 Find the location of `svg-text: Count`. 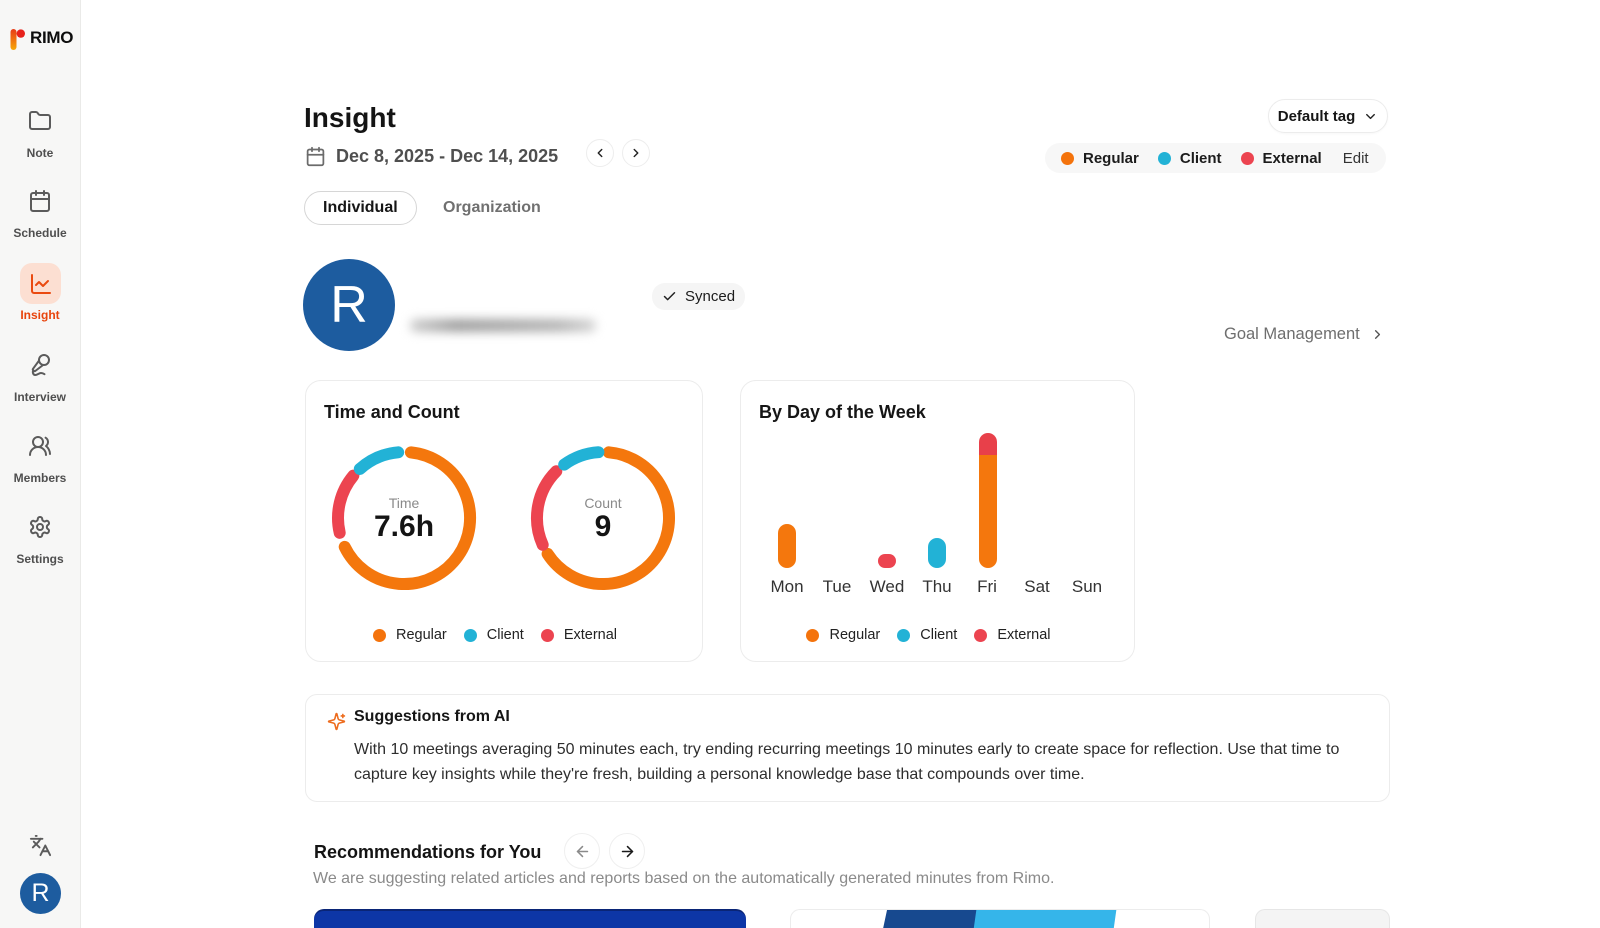

svg-text: Count is located at coordinates (602, 503).